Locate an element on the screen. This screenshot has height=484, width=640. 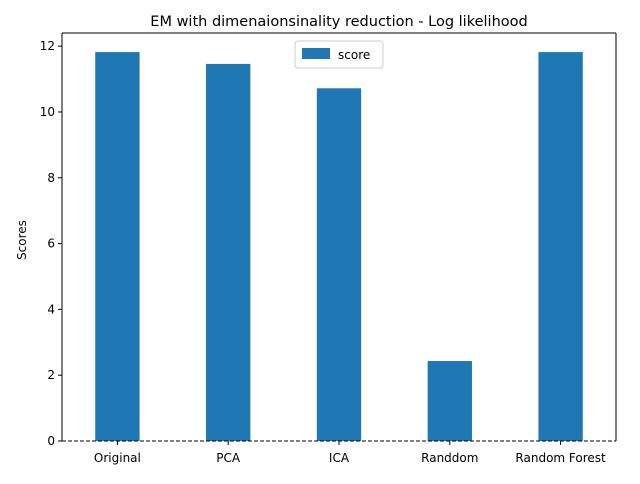
x-tick-label: PCA is located at coordinates (228, 458).